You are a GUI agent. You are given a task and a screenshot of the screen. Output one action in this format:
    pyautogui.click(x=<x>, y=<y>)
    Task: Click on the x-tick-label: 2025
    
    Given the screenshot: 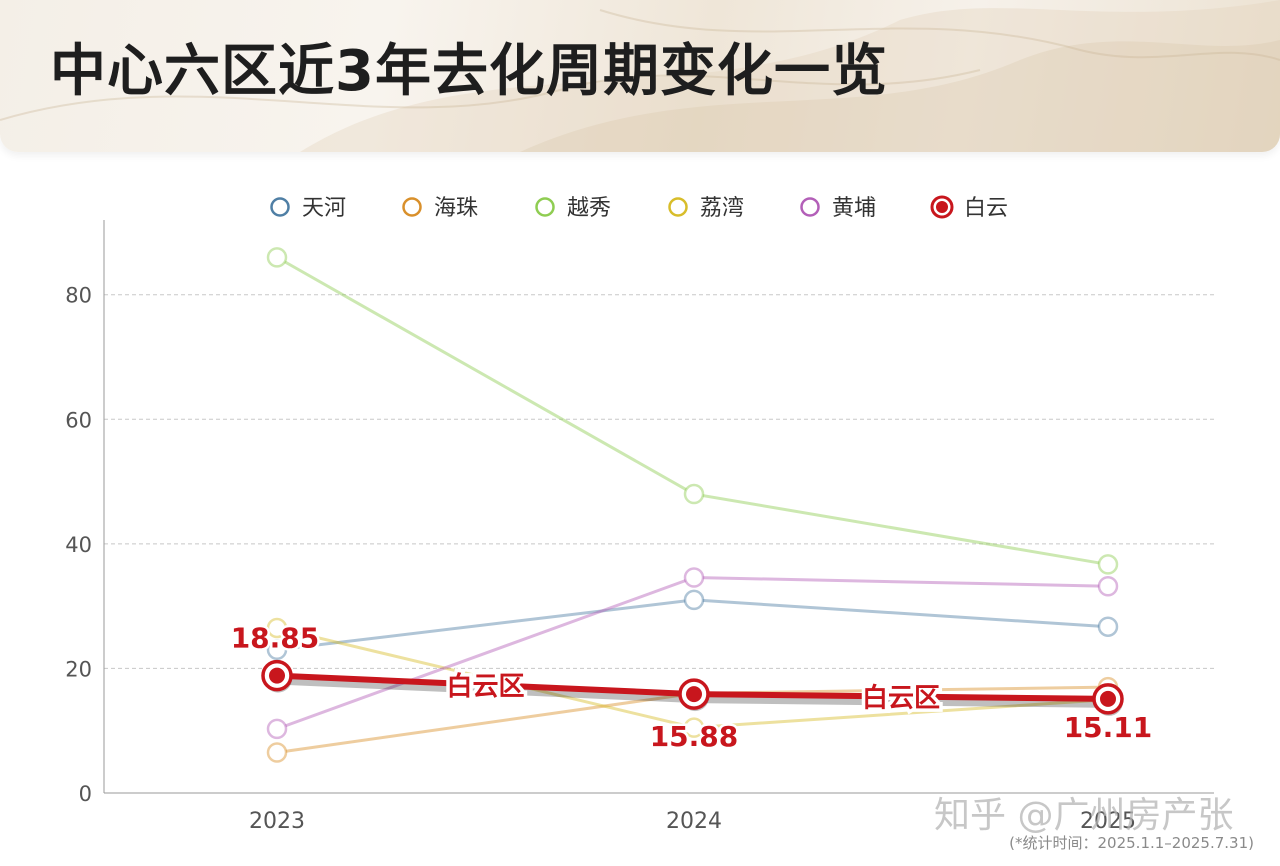 What is the action you would take?
    pyautogui.click(x=1108, y=821)
    